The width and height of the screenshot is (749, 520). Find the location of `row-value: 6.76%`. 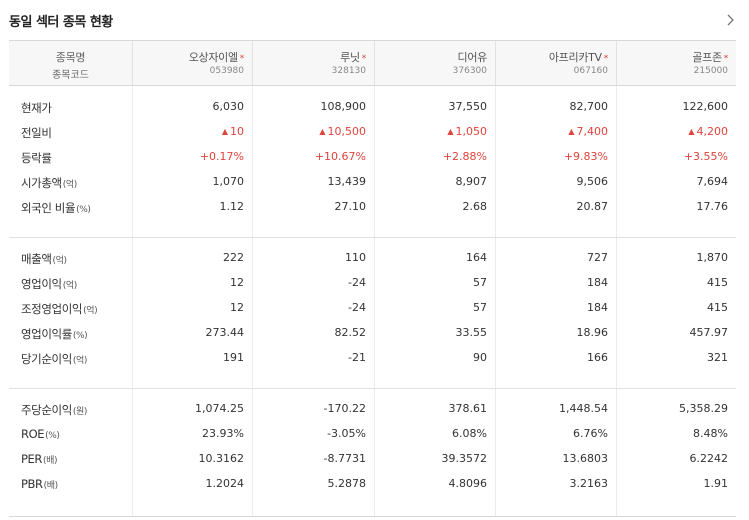

row-value: 6.76% is located at coordinates (590, 433).